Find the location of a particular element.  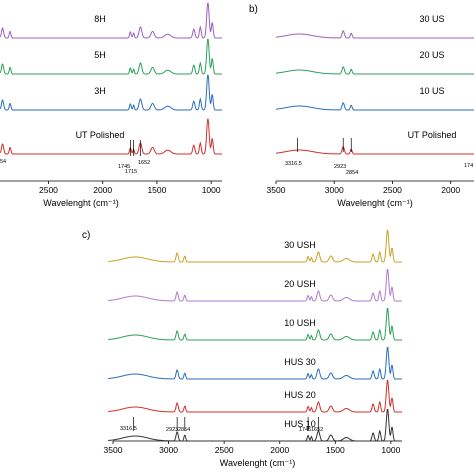

series-label-b-1: 20 US is located at coordinates (431, 55).